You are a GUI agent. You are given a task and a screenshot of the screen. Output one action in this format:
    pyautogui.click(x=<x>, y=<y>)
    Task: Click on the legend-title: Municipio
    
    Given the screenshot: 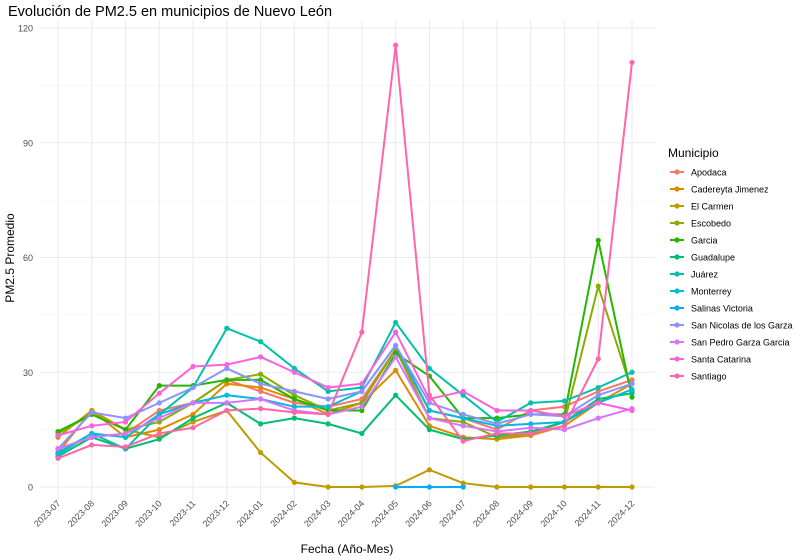 What is the action you would take?
    pyautogui.click(x=693, y=153)
    